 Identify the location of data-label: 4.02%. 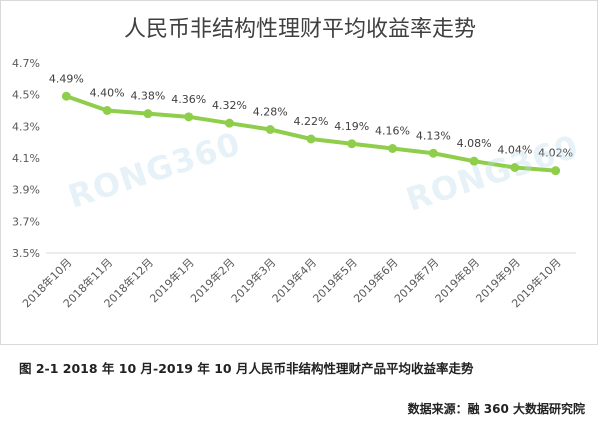
(555, 153).